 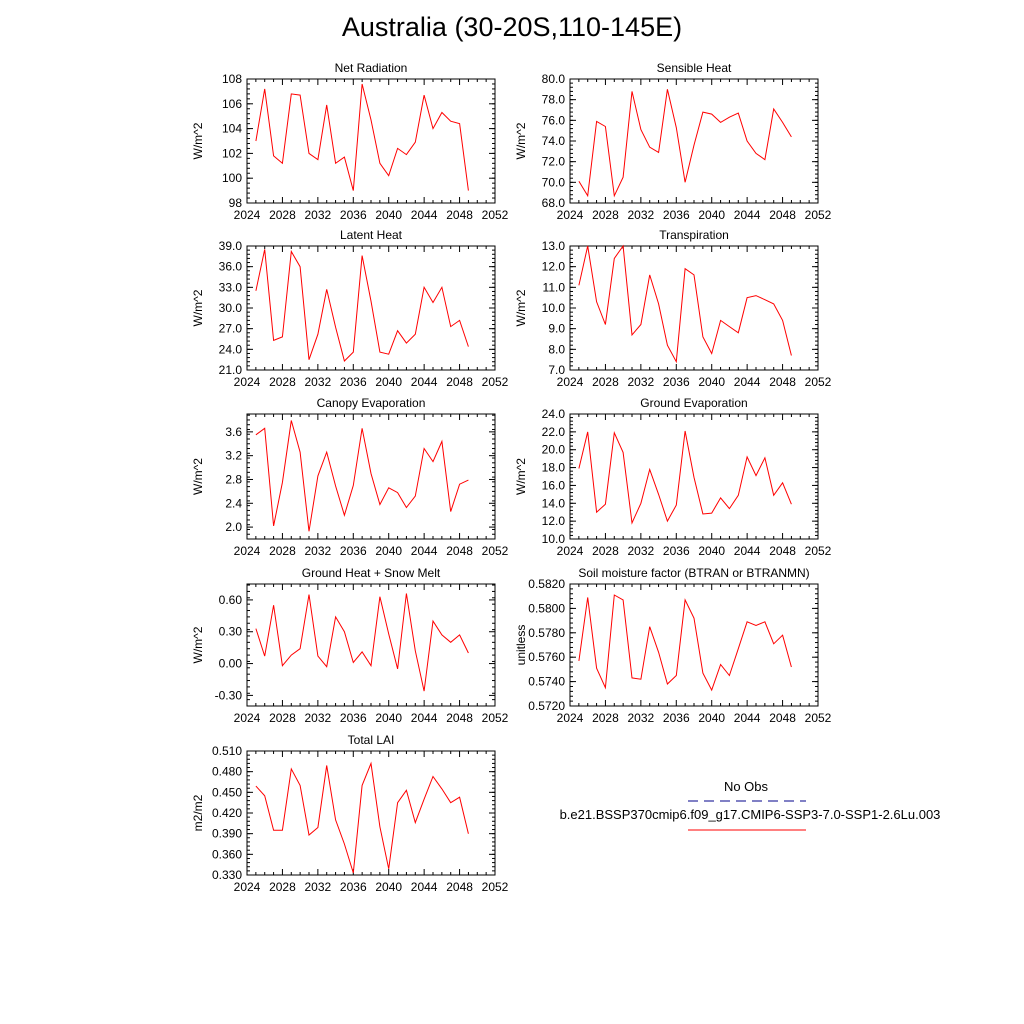 What do you see at coordinates (694, 235) in the screenshot?
I see `panel-title: Transpiration` at bounding box center [694, 235].